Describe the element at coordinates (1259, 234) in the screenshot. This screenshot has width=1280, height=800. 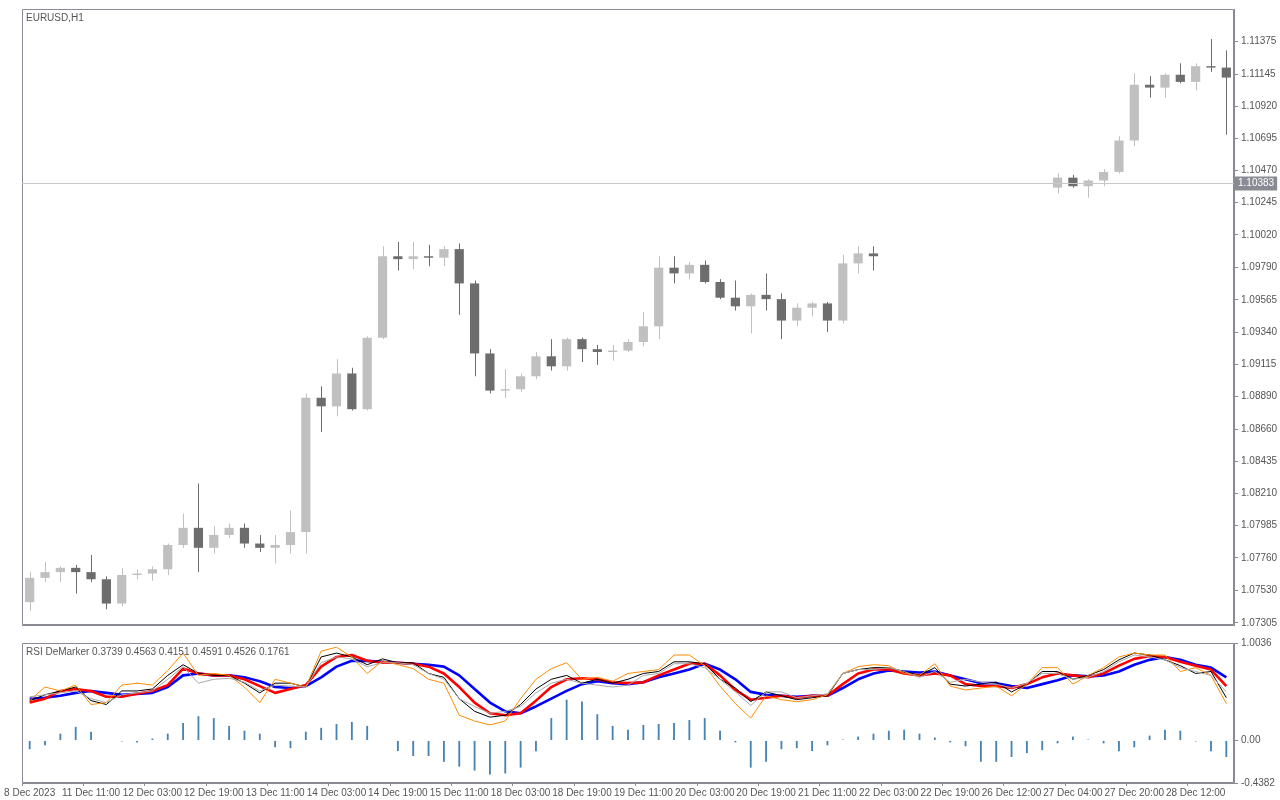
I see `y-tick-label: 1.10020` at that location.